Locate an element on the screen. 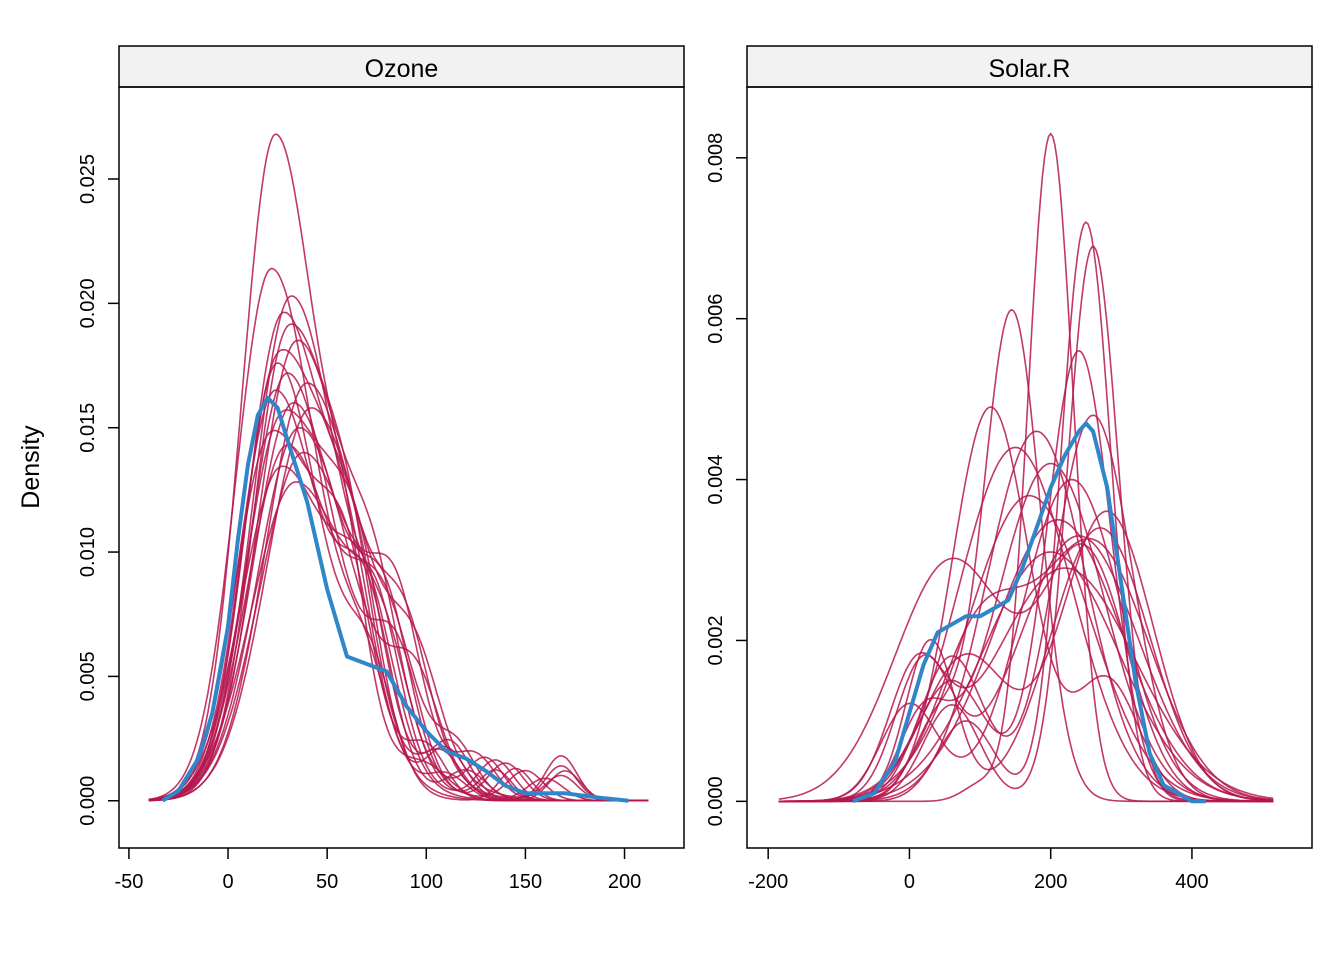 The height and width of the screenshot is (960, 1344). x-axis: -50 0 50 100 150 200 is located at coordinates (377, 870).